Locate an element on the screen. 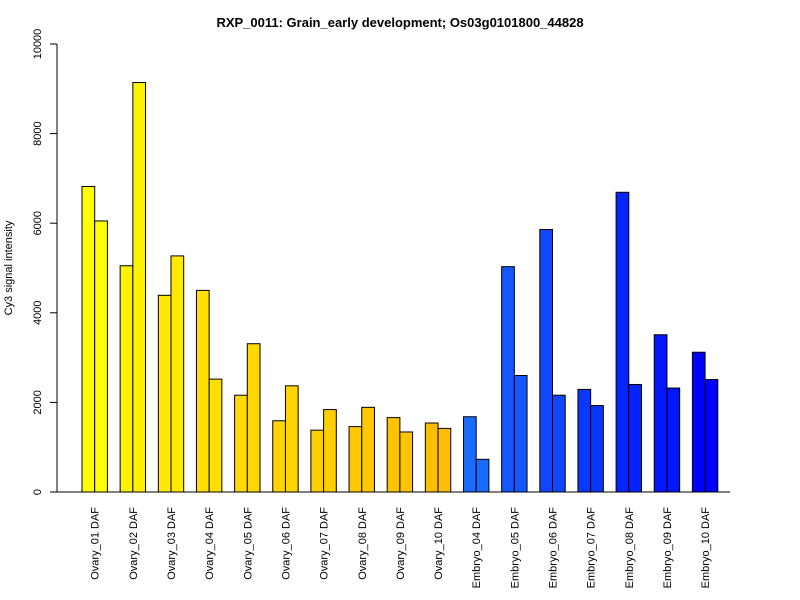  y-tick-label: 4000 is located at coordinates (38, 313).